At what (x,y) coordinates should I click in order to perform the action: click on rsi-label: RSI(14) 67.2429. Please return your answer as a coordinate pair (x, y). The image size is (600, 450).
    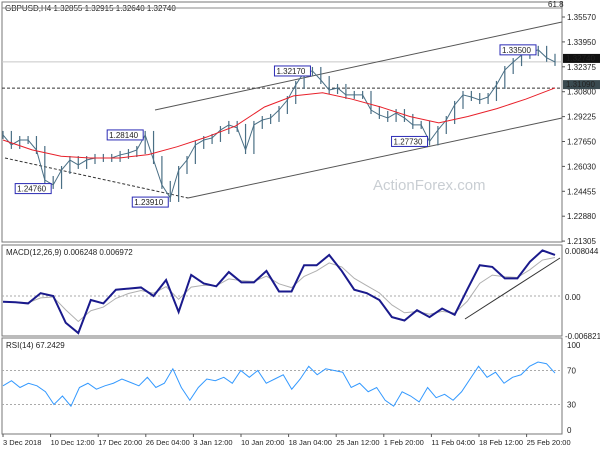
    Looking at the image, I should click on (35, 345).